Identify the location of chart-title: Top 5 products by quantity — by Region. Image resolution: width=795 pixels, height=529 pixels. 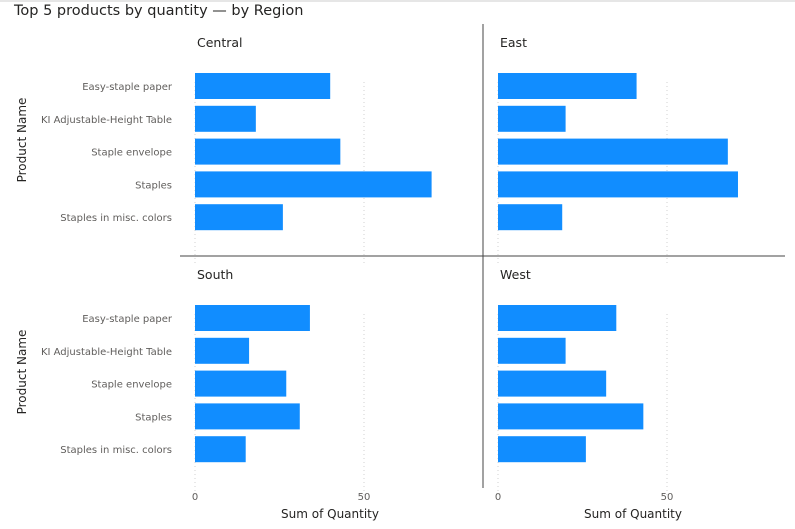
(159, 11).